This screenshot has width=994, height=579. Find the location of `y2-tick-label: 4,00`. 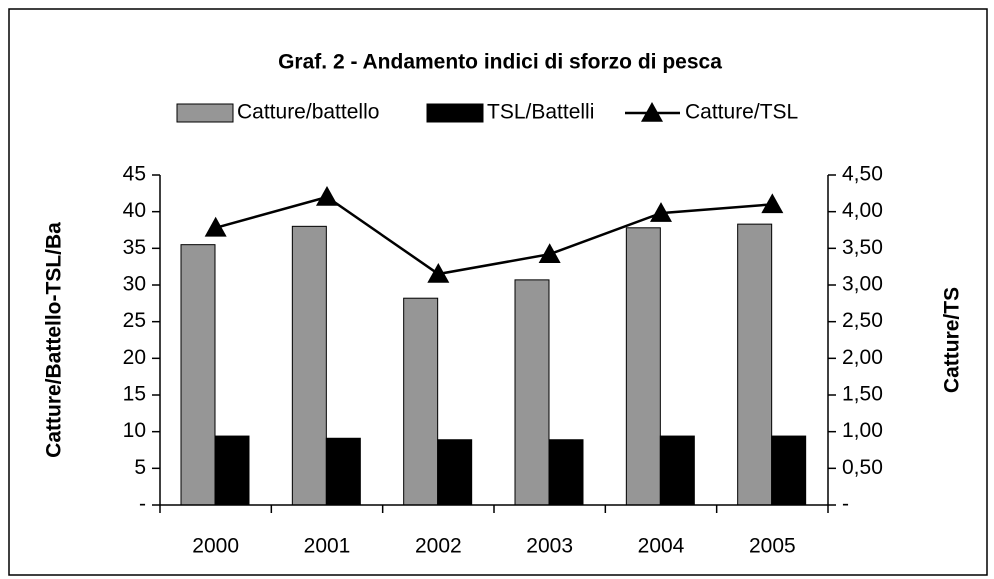

y2-tick-label: 4,00 is located at coordinates (862, 210).